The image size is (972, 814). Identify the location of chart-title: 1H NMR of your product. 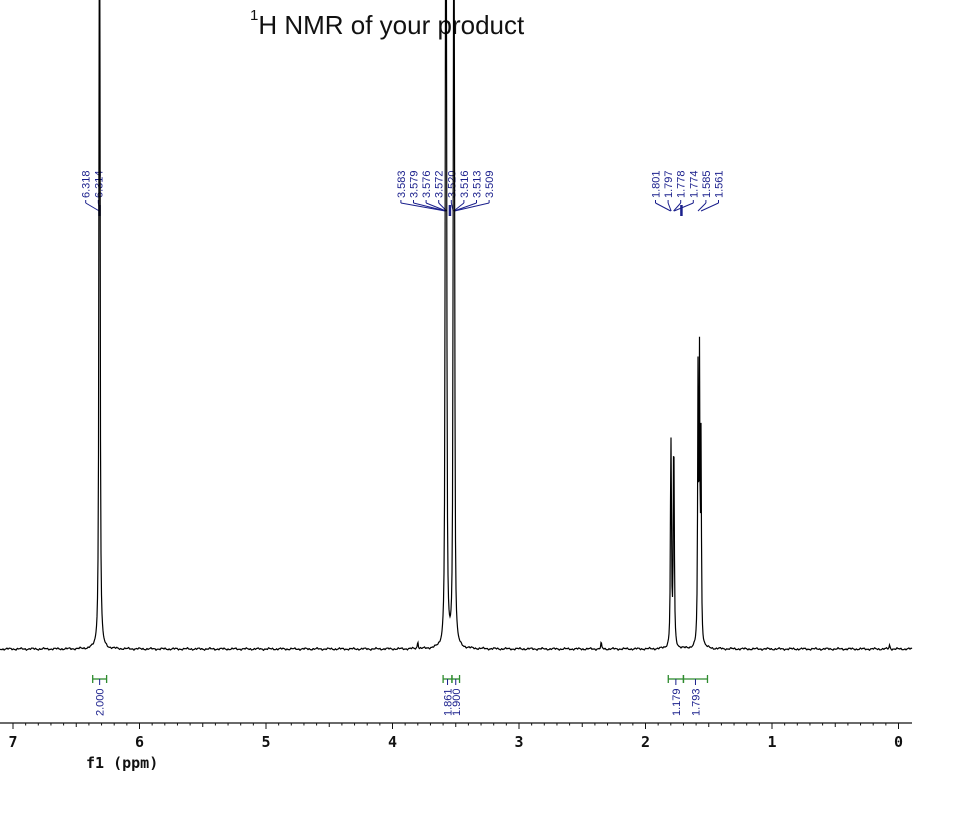
(387, 24).